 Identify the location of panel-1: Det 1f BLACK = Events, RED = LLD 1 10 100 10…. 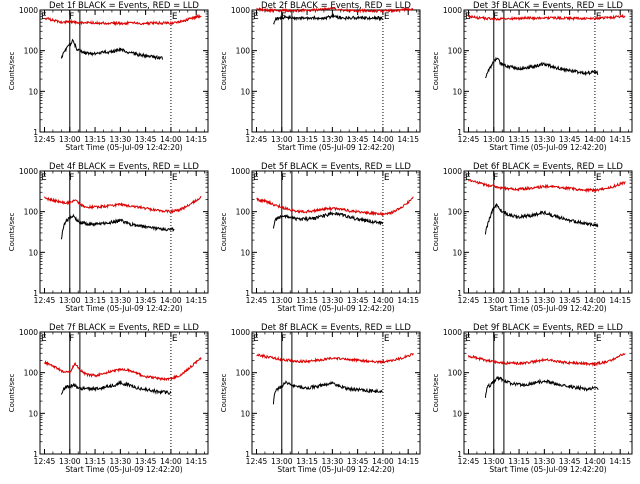
(108, 76).